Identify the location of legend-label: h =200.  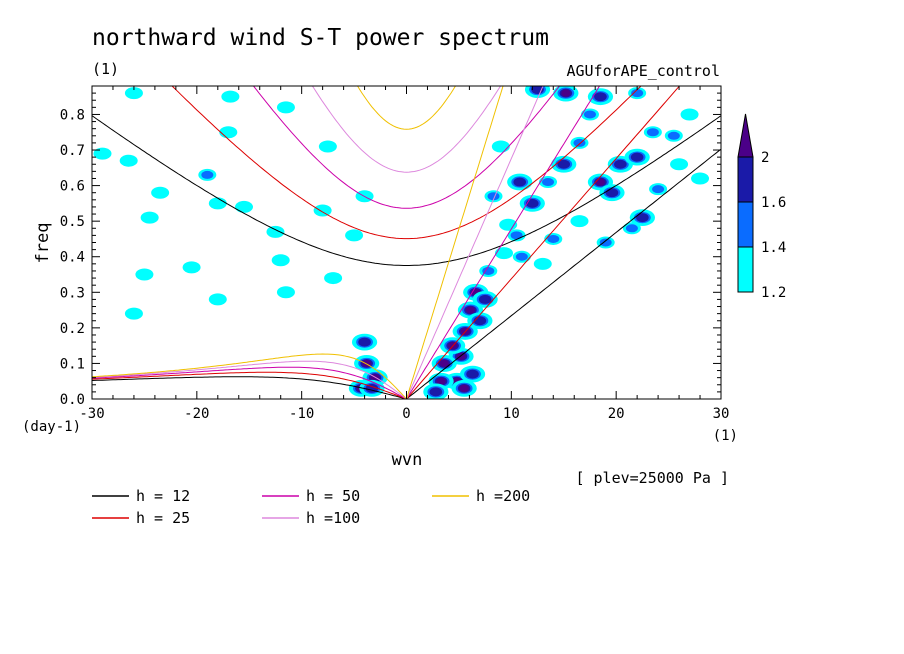
(503, 496).